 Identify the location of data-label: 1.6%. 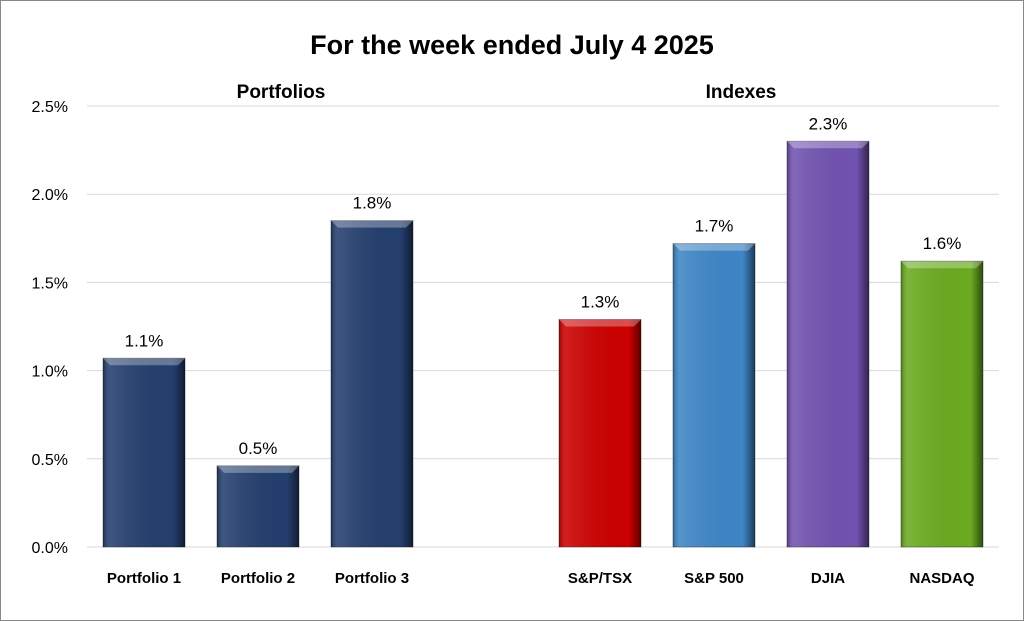
(942, 243).